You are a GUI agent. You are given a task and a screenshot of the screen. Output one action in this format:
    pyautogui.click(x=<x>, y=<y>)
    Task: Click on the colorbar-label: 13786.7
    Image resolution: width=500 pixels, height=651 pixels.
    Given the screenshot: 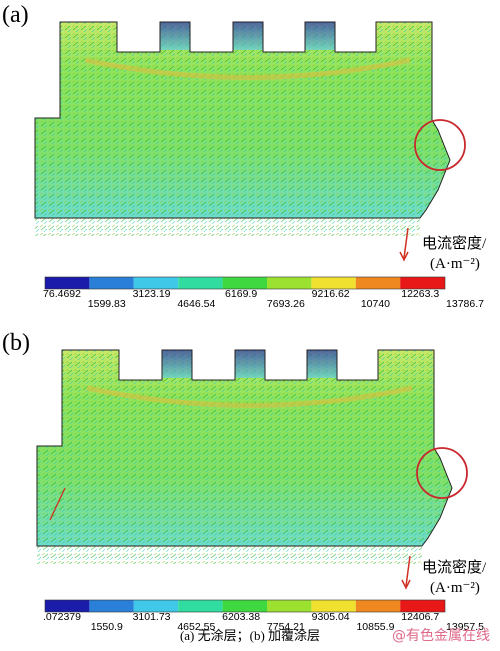 What is the action you would take?
    pyautogui.click(x=465, y=304)
    